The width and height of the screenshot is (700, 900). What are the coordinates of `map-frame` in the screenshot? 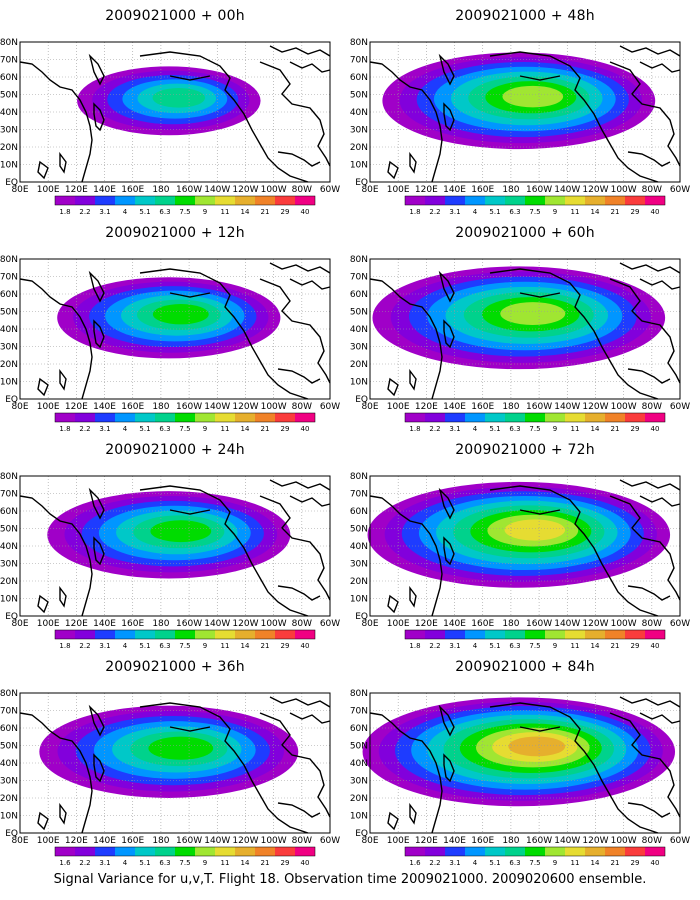 It's located at (525, 546).